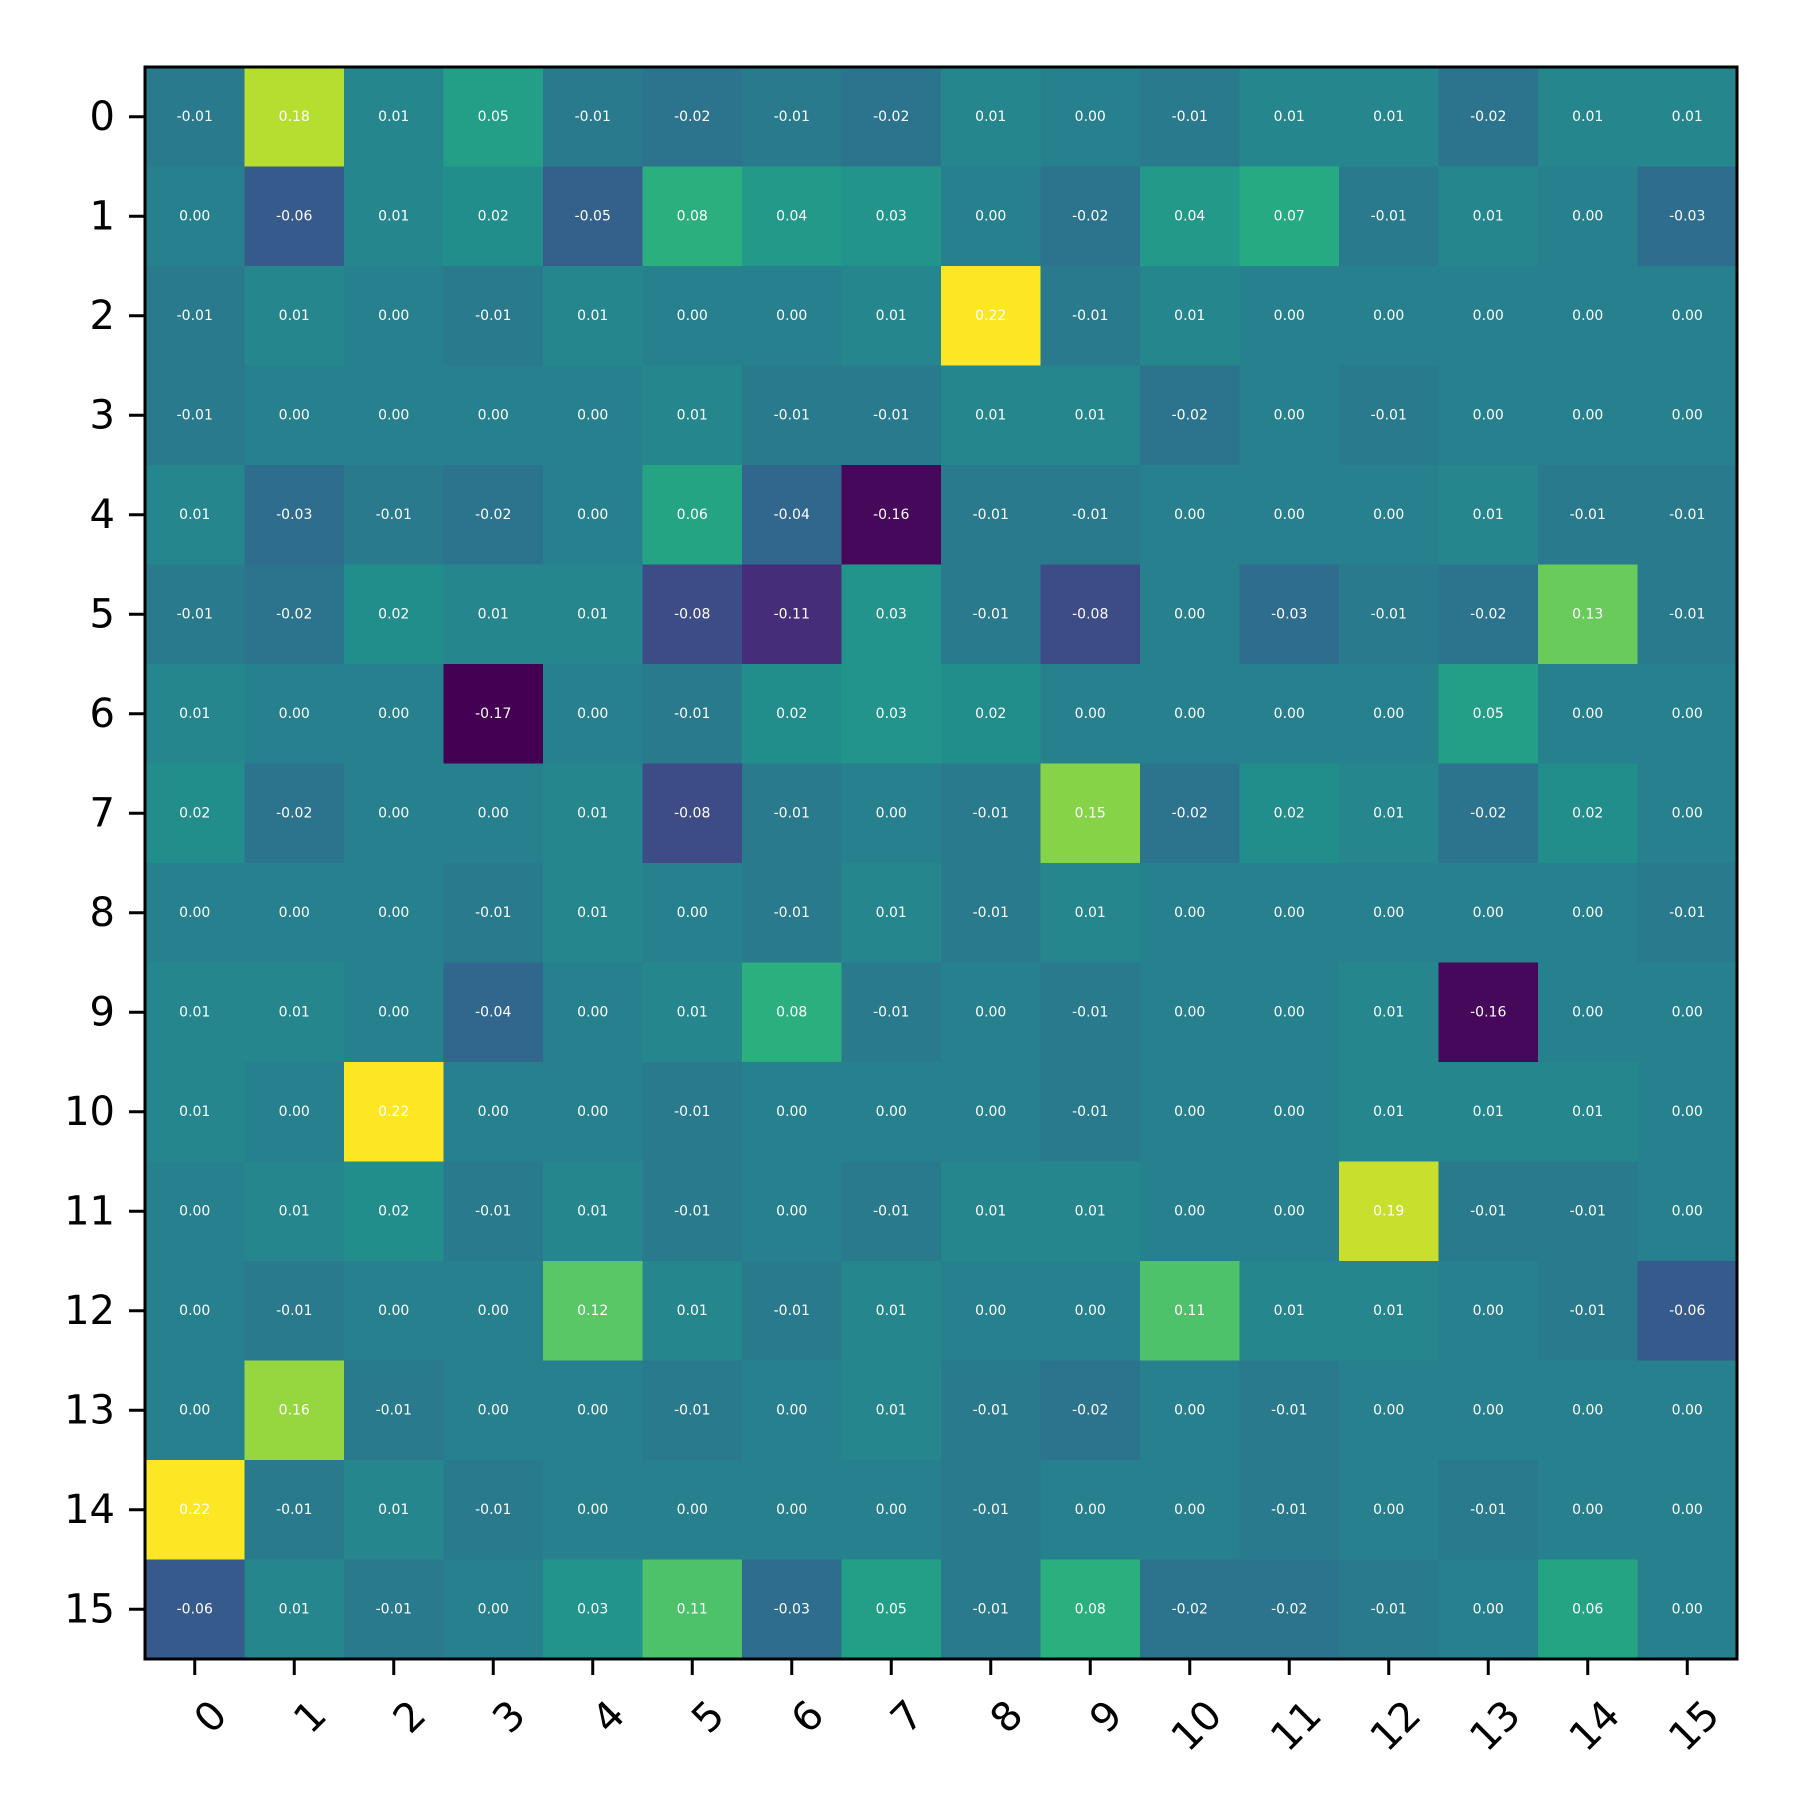 The height and width of the screenshot is (1800, 1800). What do you see at coordinates (102, 1012) in the screenshot?
I see `y-tick-label: 9` at bounding box center [102, 1012].